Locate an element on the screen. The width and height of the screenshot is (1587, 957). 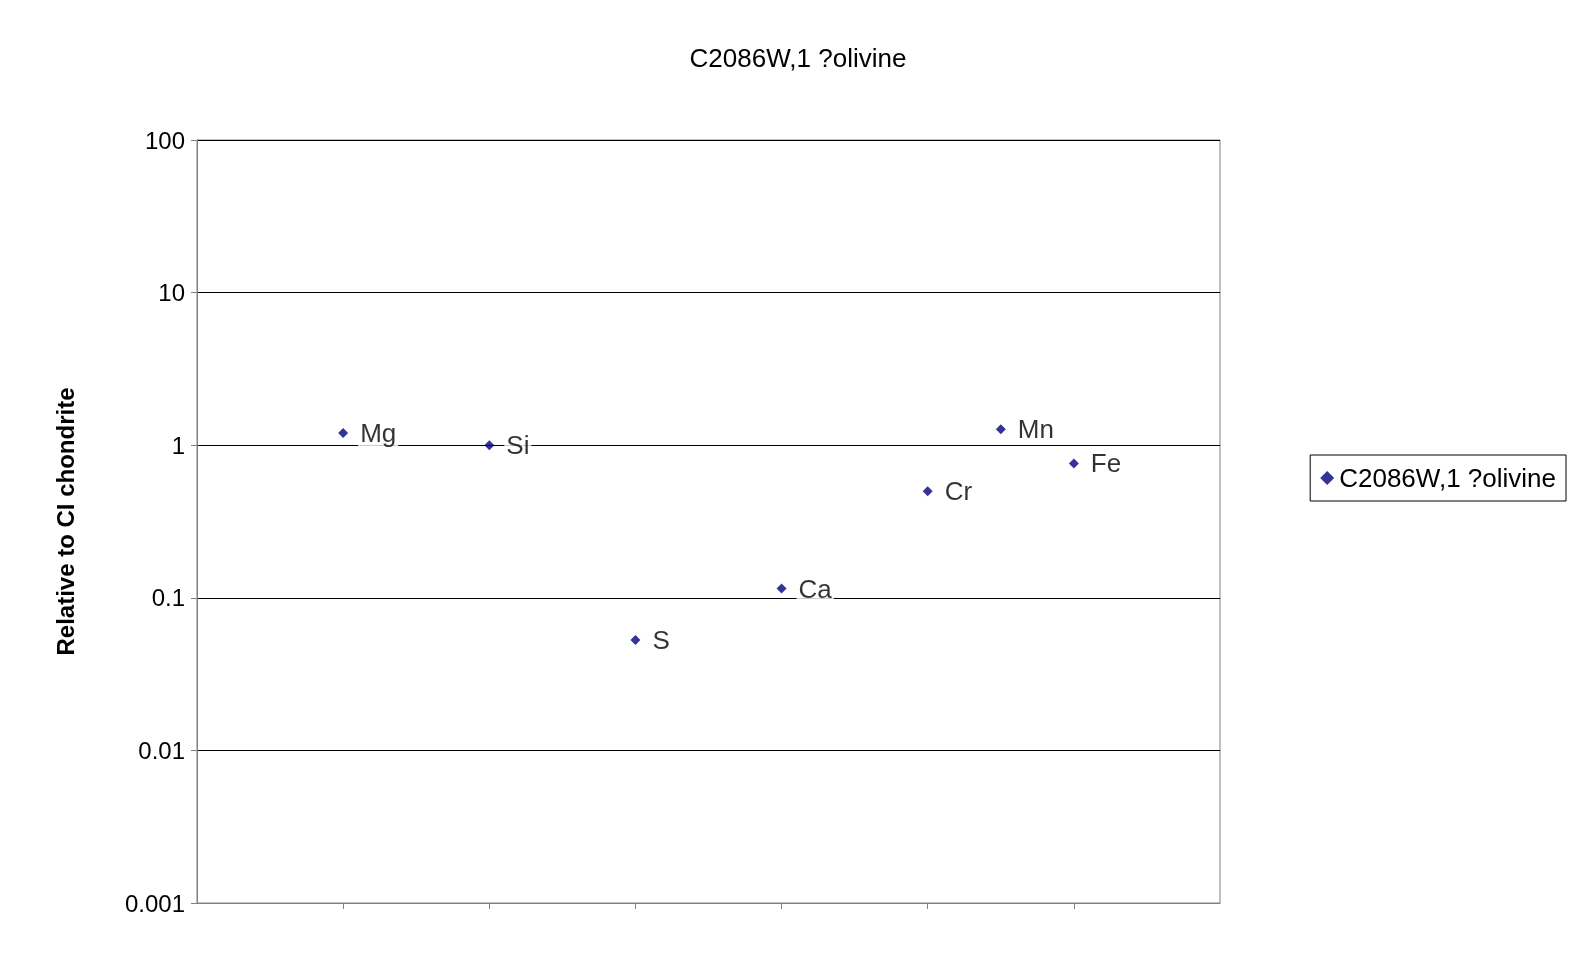
annotation: Mn is located at coordinates (1035, 429).